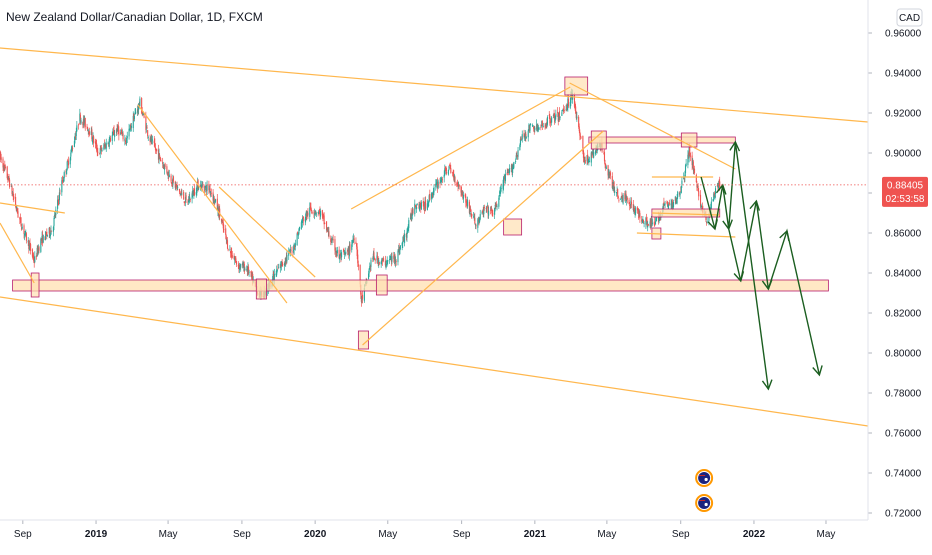  Describe the element at coordinates (903, 154) in the screenshot. I see `y-tick-label: 0.90000` at that location.